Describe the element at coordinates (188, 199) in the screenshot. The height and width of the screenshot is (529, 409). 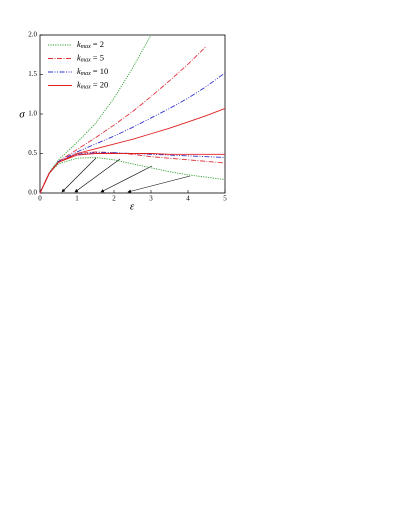
I see `x-tick-label: 4` at that location.